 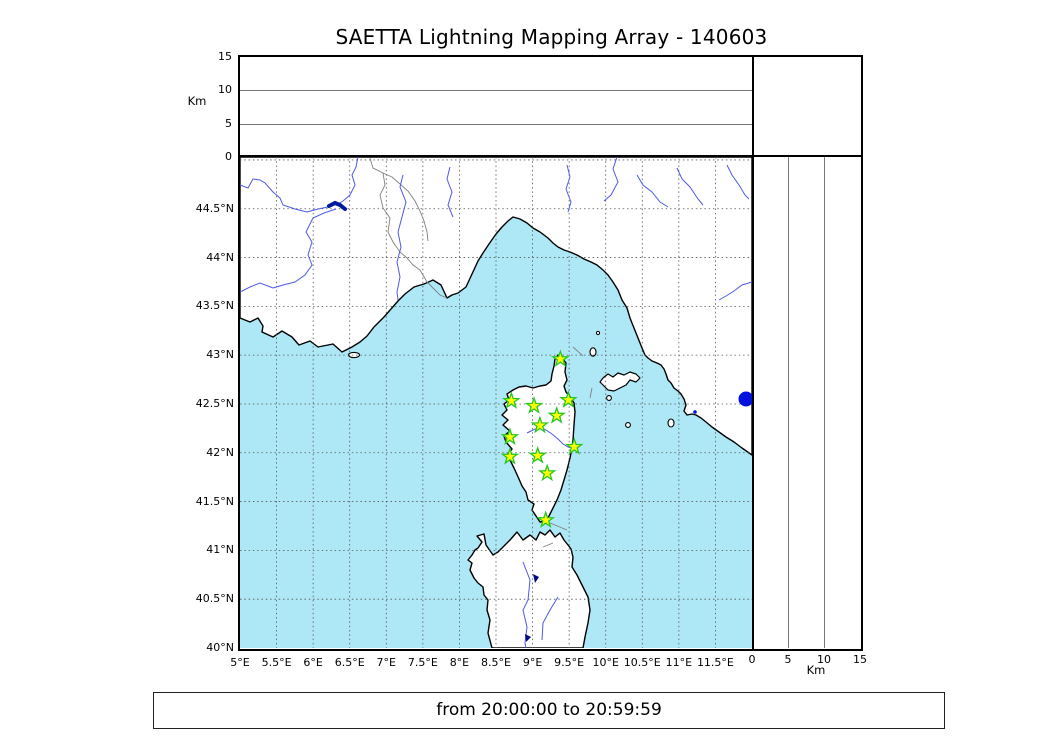 I want to click on latitude-tick-label: 42°N, so click(x=220, y=452).